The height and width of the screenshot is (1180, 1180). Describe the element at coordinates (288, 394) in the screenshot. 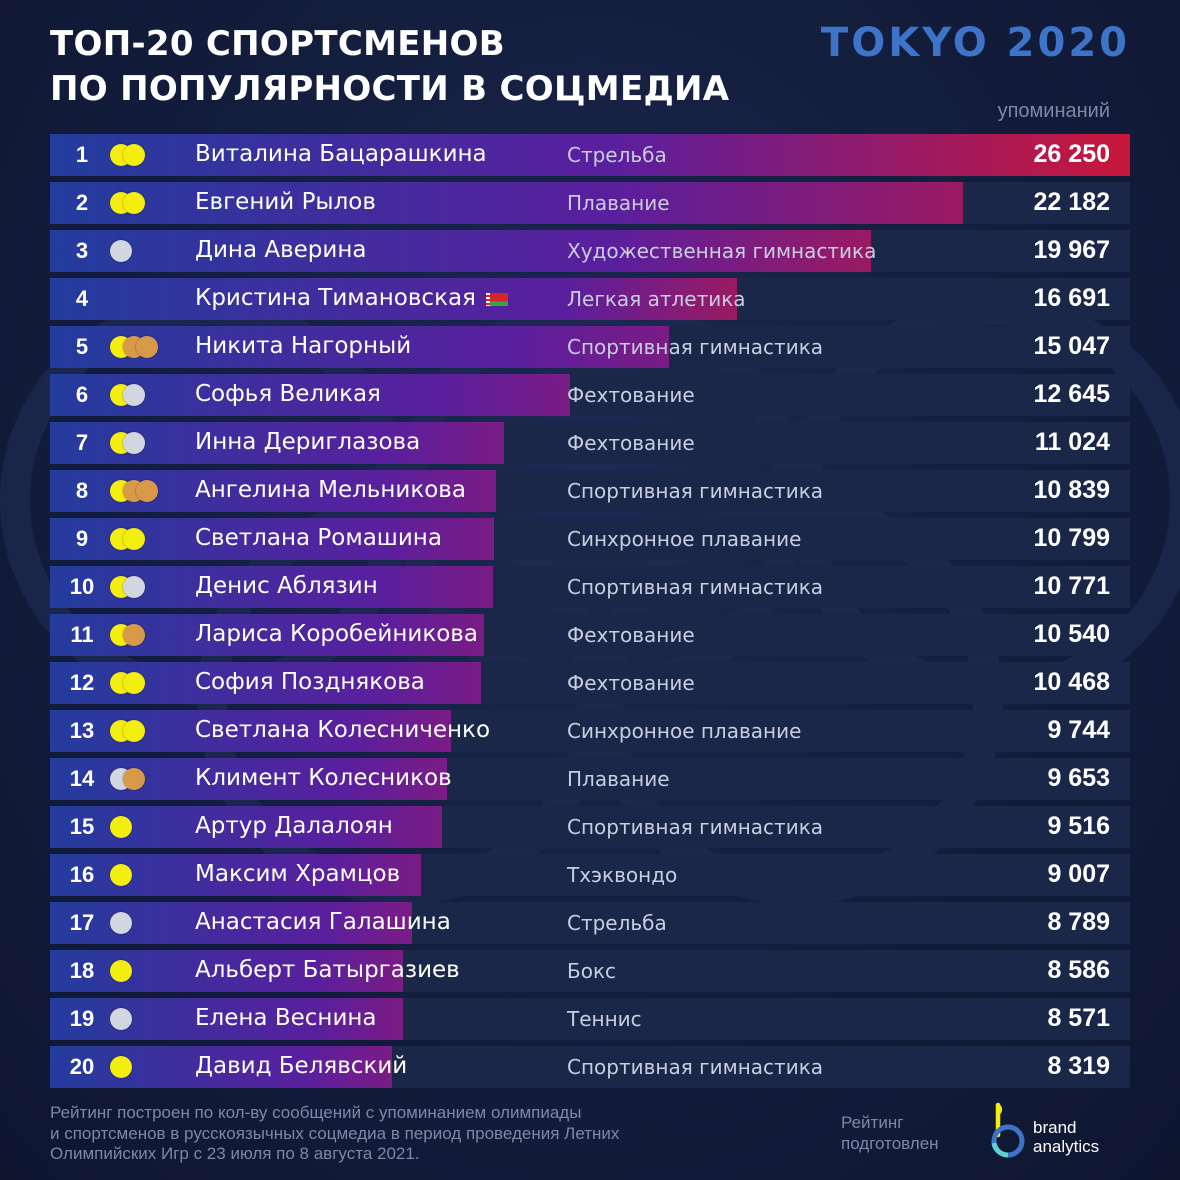

I see `athlete-name: Софья Великая` at that location.